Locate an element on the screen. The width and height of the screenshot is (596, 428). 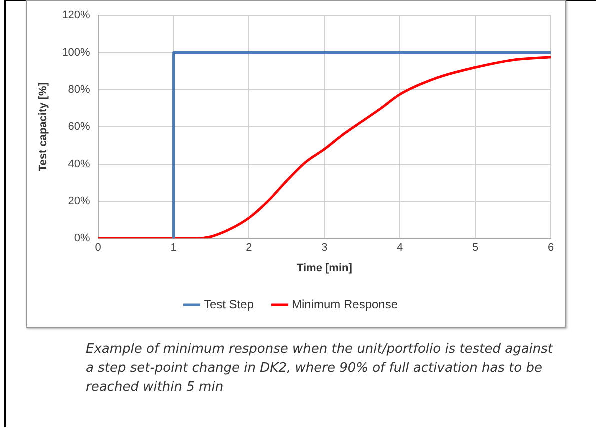
x-tick-label: 3 is located at coordinates (325, 248).